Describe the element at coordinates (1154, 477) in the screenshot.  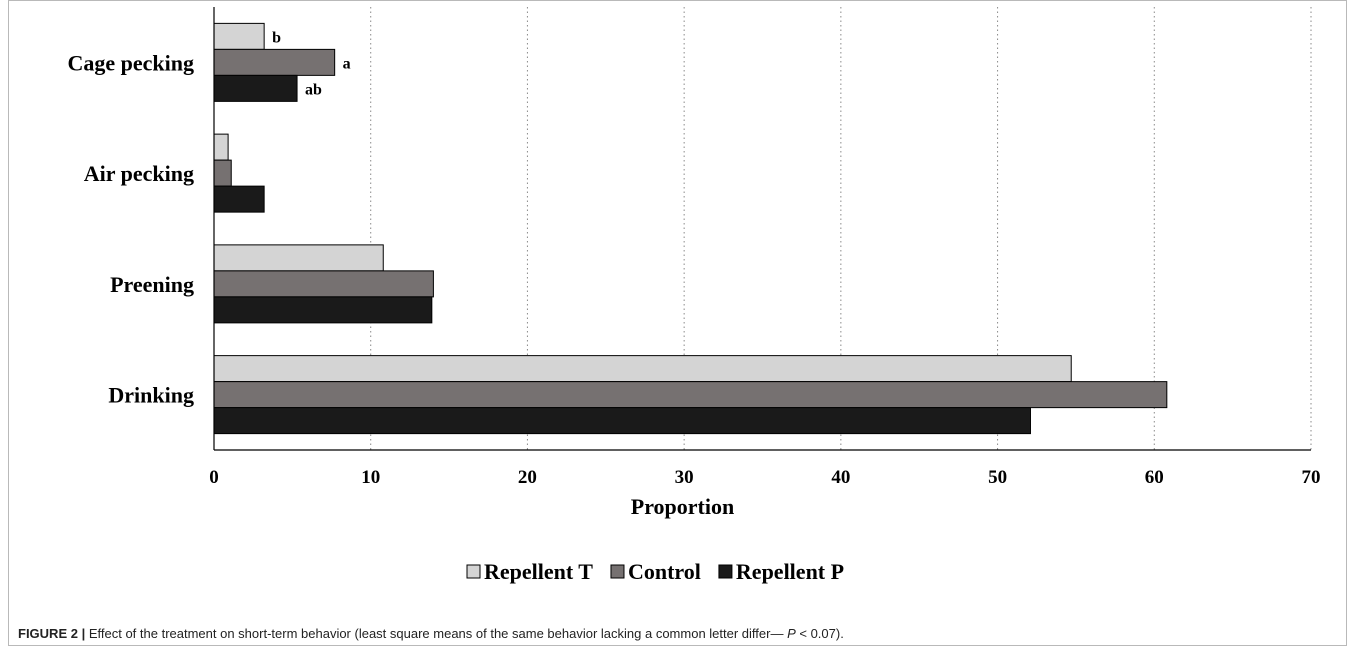
I see `x-tick-label: 60` at that location.